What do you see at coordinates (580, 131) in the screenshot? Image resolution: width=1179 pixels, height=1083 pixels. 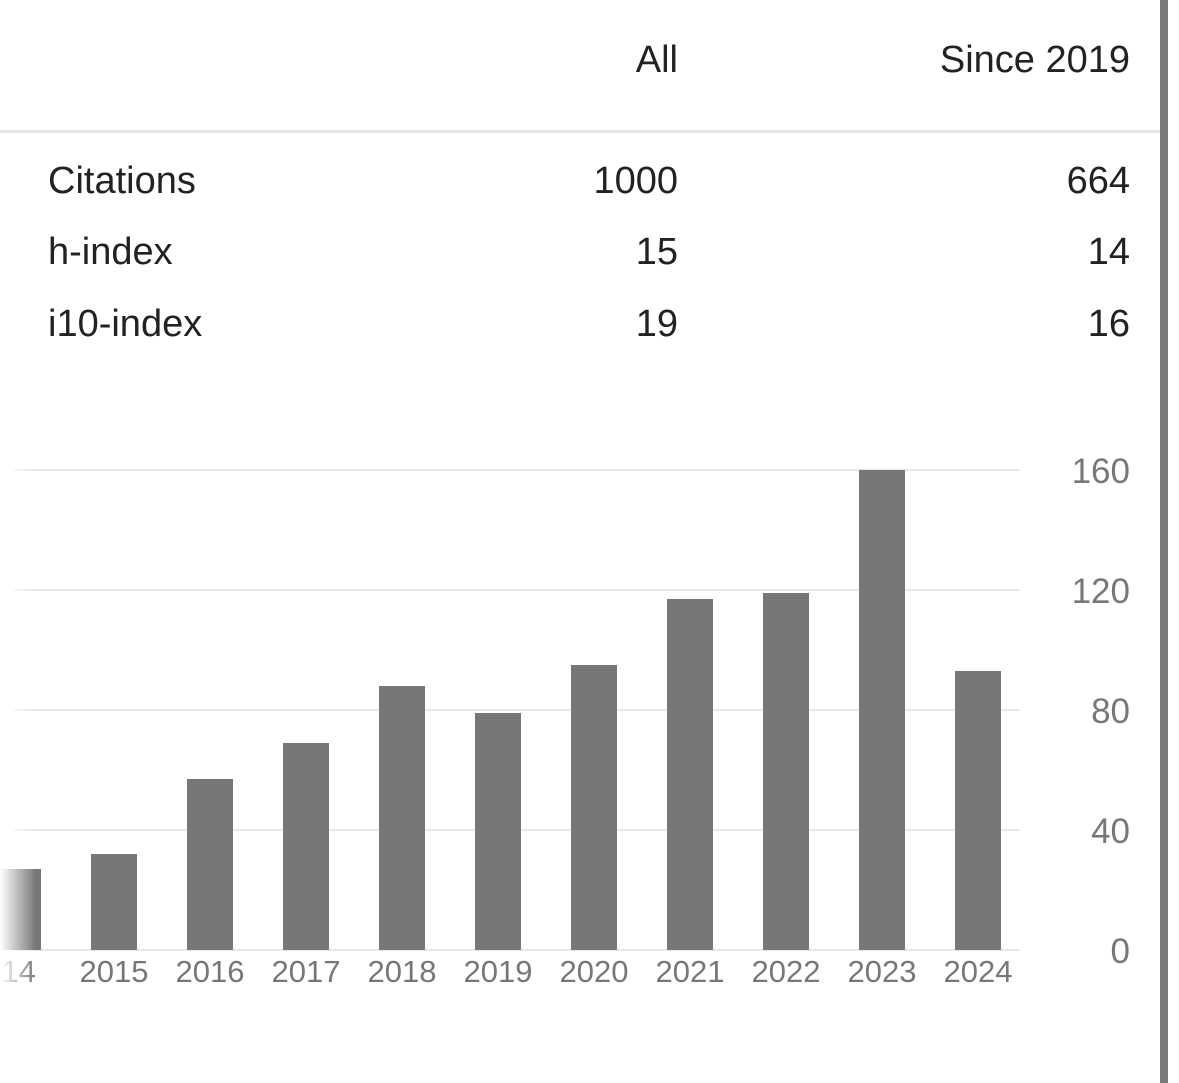 I see `header-divider` at bounding box center [580, 131].